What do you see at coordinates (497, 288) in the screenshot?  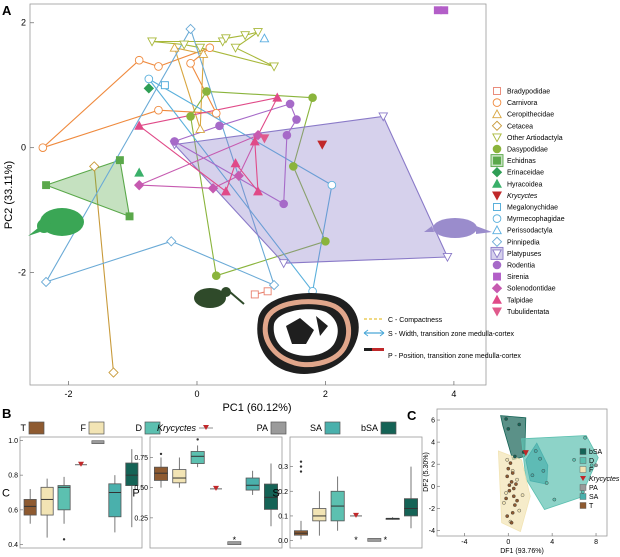 I see `legend-marker-solenodontidae` at bounding box center [497, 288].